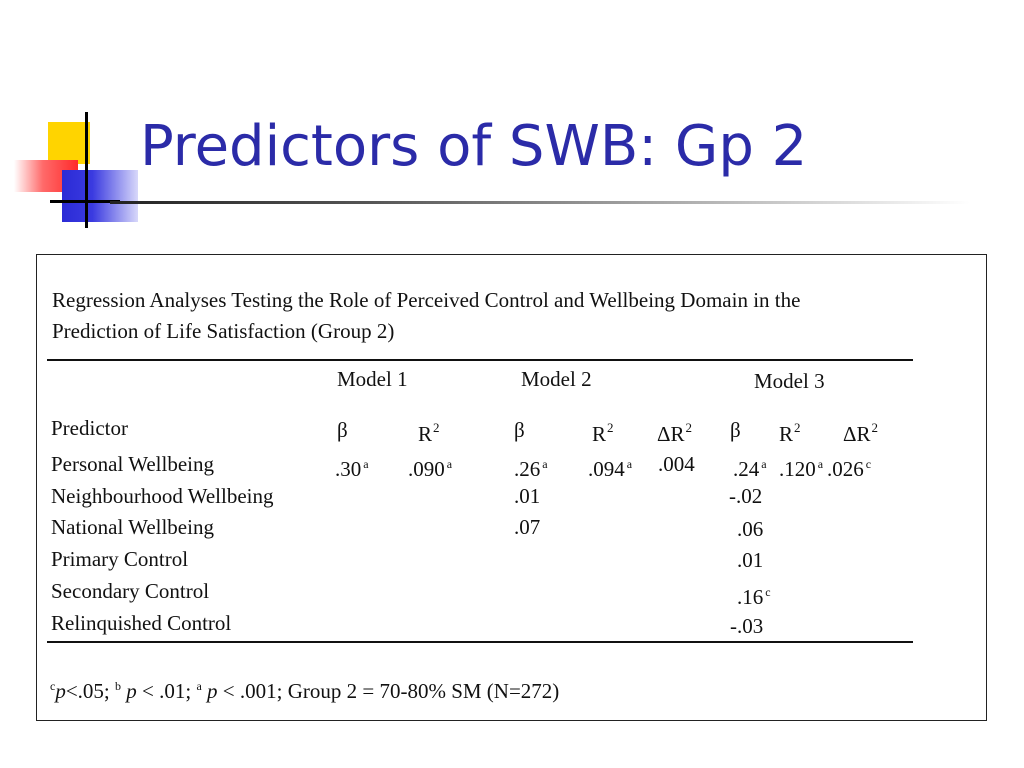  Describe the element at coordinates (480, 360) in the screenshot. I see `table-top-rule` at that location.